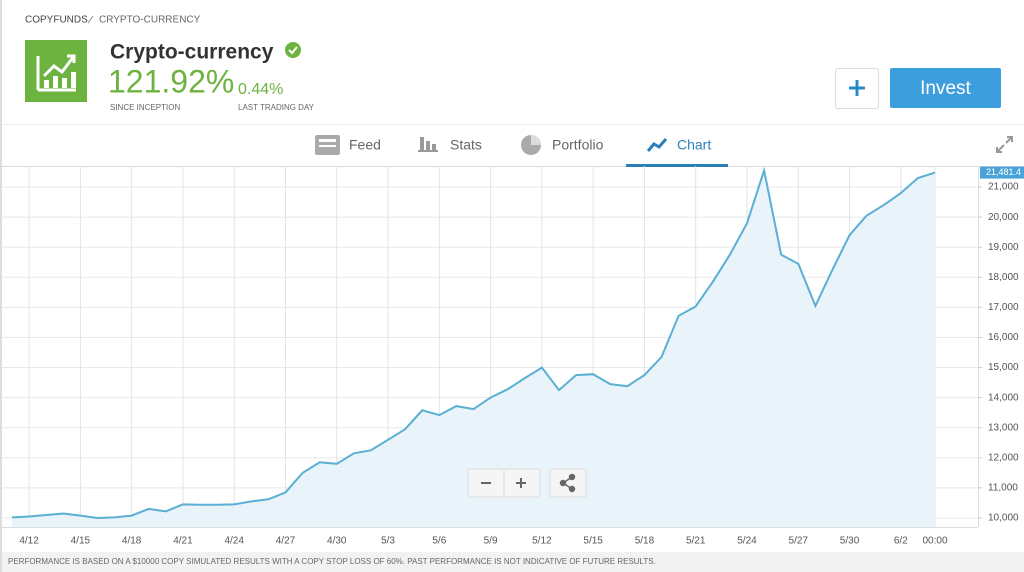 This screenshot has height=572, width=1024. I want to click on y-tick-label: 17,000, so click(1003, 307).